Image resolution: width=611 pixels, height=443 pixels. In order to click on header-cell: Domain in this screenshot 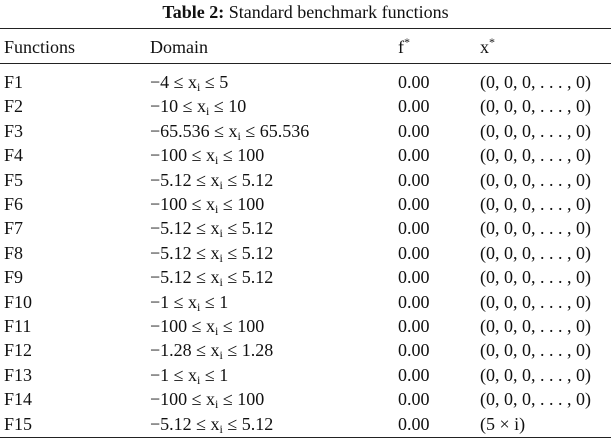, I will do `click(179, 47)`.